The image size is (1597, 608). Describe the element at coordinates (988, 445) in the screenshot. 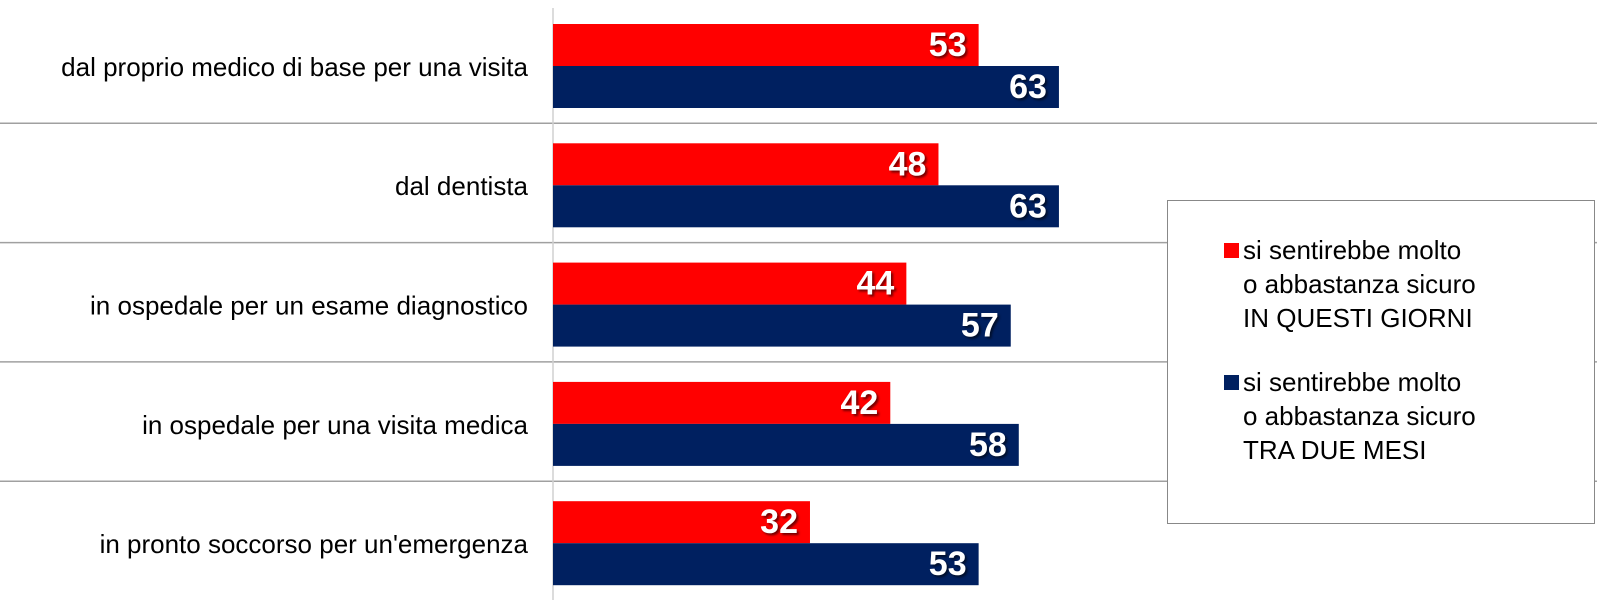

I see `value-label: 58` at that location.